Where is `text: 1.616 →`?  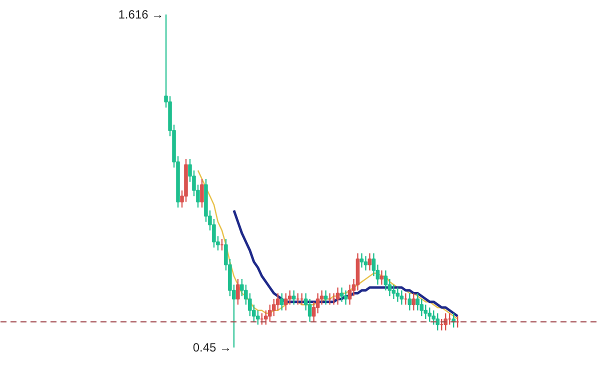 text: 1.616 → is located at coordinates (141, 14).